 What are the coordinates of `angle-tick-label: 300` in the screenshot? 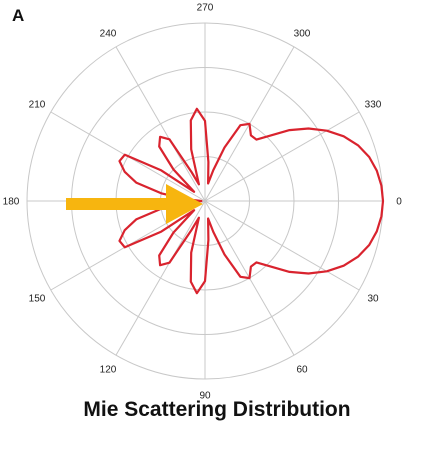 It's located at (302, 33).